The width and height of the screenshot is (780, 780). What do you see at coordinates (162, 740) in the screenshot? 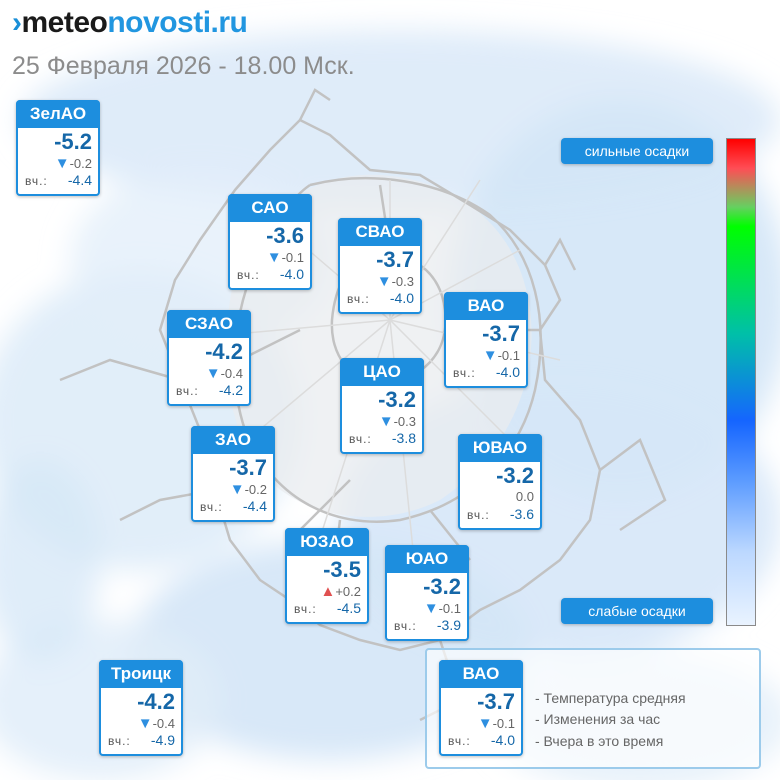
I see `yesterday-value: -4.9` at bounding box center [162, 740].